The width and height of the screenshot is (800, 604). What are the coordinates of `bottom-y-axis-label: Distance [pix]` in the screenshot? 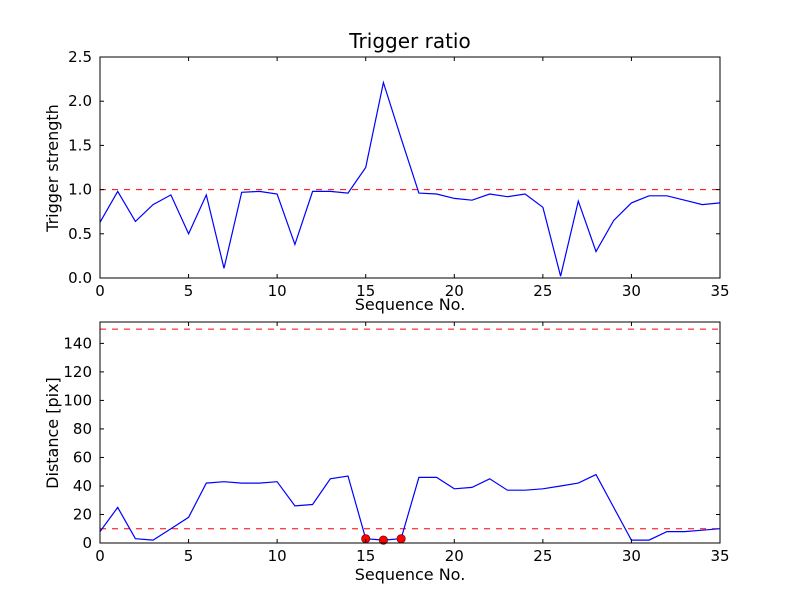 It's located at (52, 433).